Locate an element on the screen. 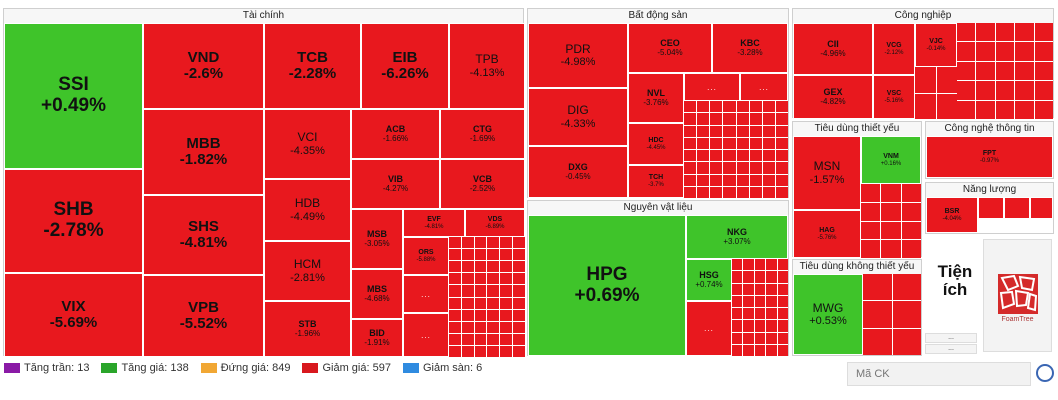  foamtree-logo-text: FoamTree is located at coordinates (1017, 319).